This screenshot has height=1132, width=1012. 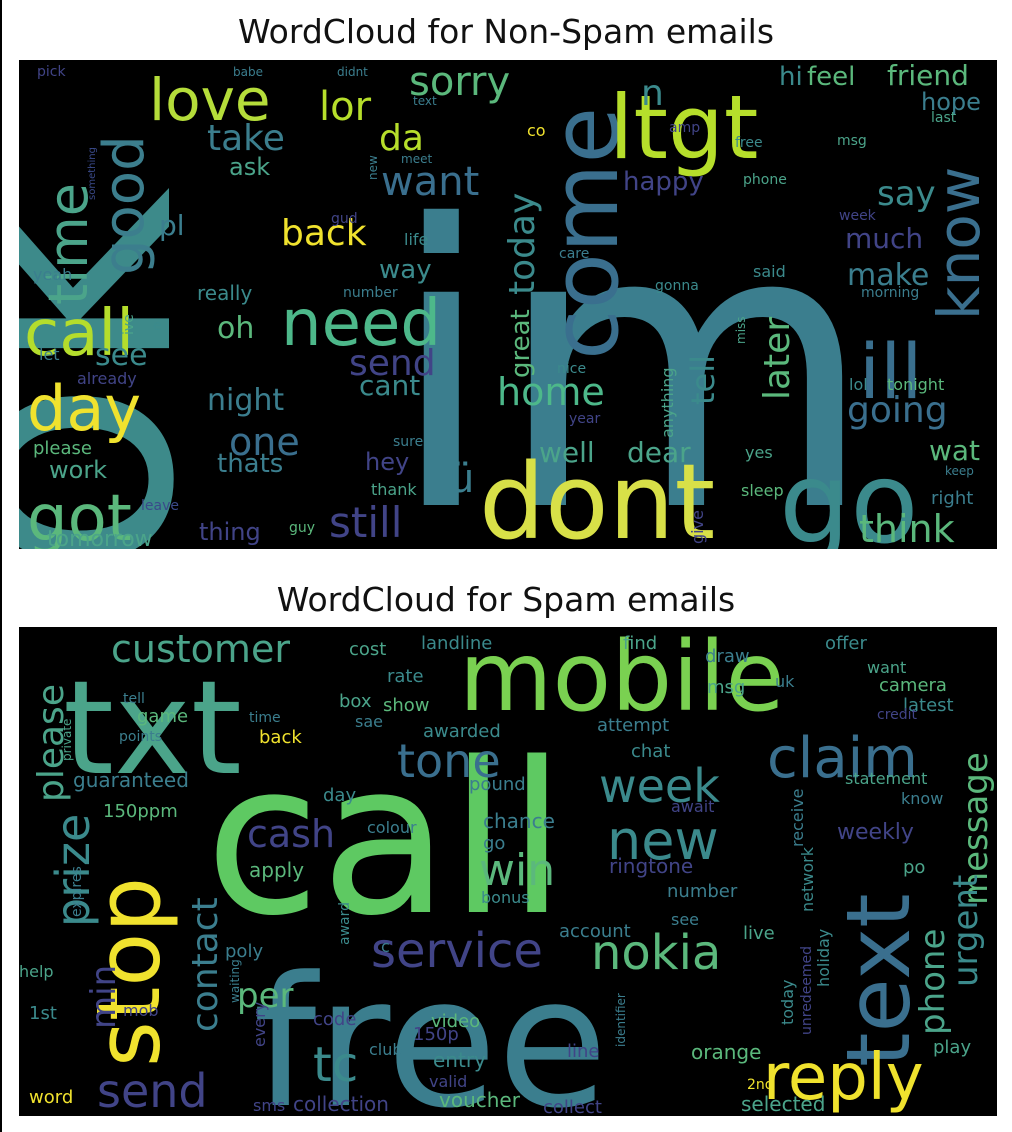 What do you see at coordinates (416, 239) in the screenshot?
I see `nonspam-word-life: life` at bounding box center [416, 239].